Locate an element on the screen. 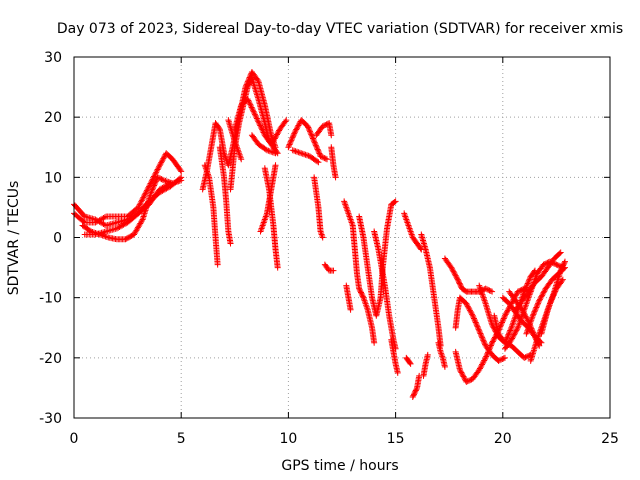  x-axis-label: GPS time / hours is located at coordinates (339, 466).